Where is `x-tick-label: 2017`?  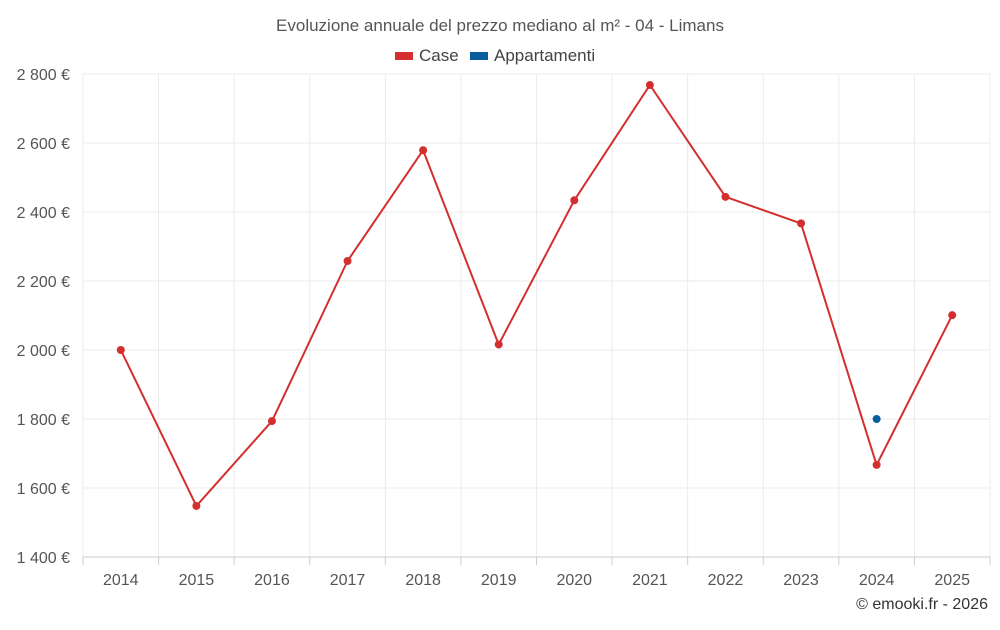 x-tick-label: 2017 is located at coordinates (348, 580).